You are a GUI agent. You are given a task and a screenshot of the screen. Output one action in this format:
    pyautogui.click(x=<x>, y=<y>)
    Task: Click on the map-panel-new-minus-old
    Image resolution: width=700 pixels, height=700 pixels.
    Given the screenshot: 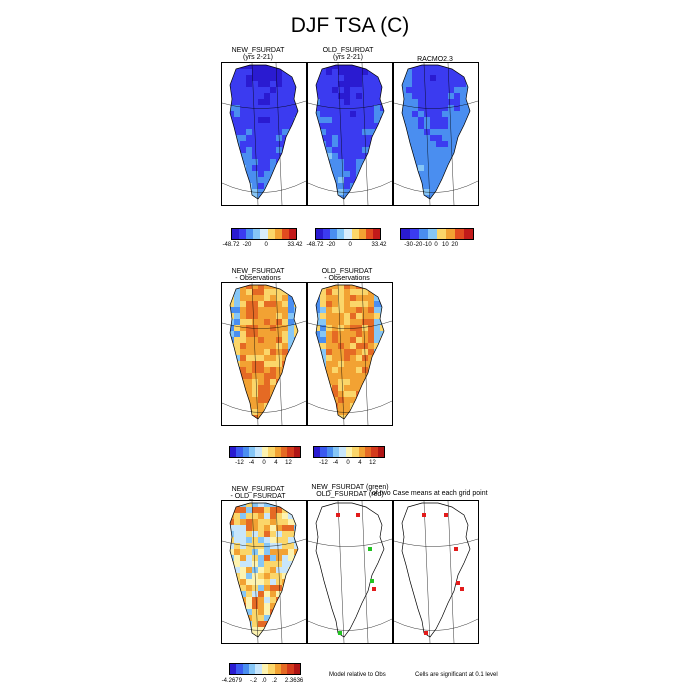 What is the action you would take?
    pyautogui.click(x=264, y=572)
    